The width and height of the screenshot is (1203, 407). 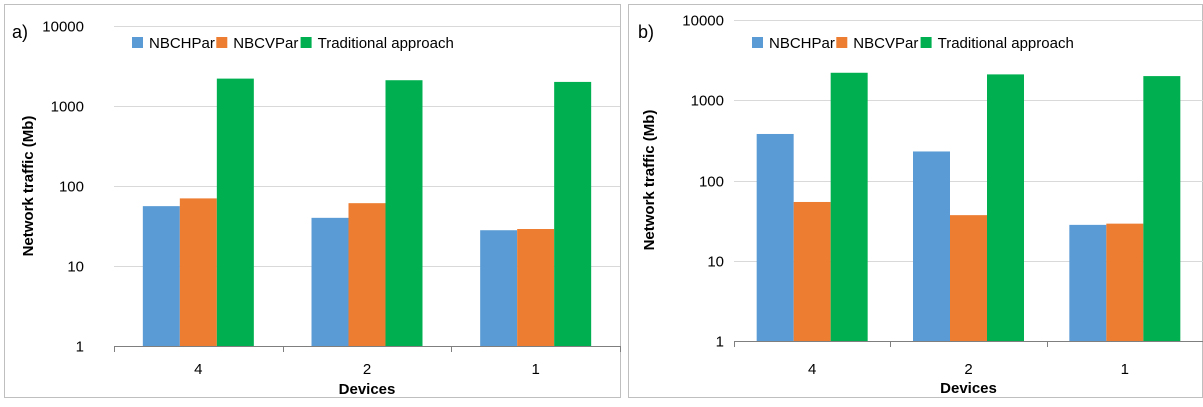 I want to click on panel-label: b), so click(x=646, y=32).